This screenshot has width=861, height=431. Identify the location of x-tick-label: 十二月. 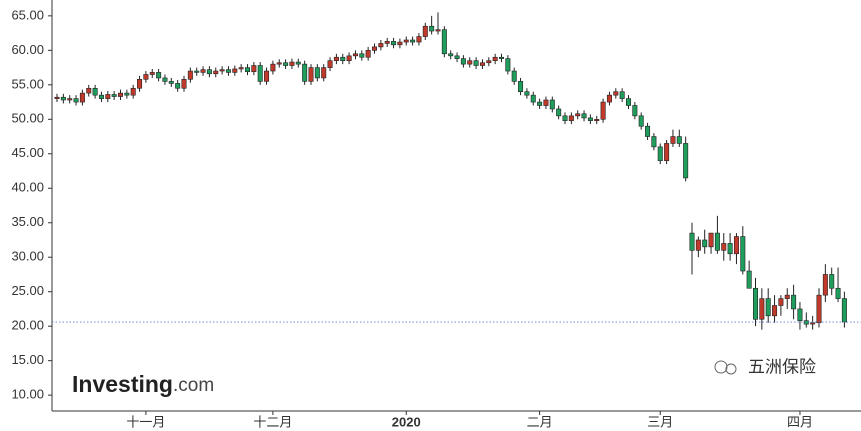
(272, 421).